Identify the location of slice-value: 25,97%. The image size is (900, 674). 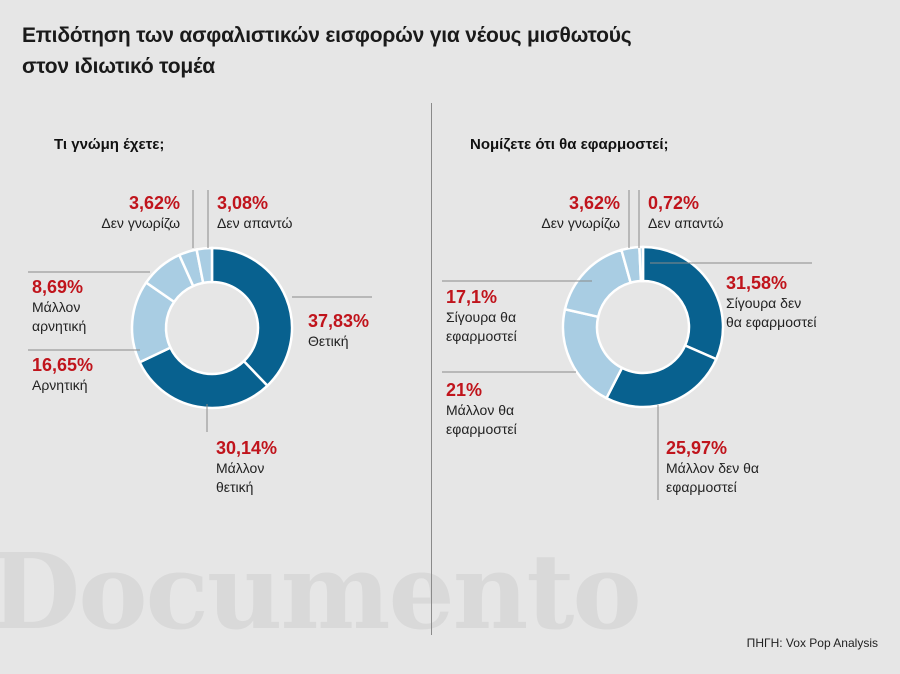
(697, 448).